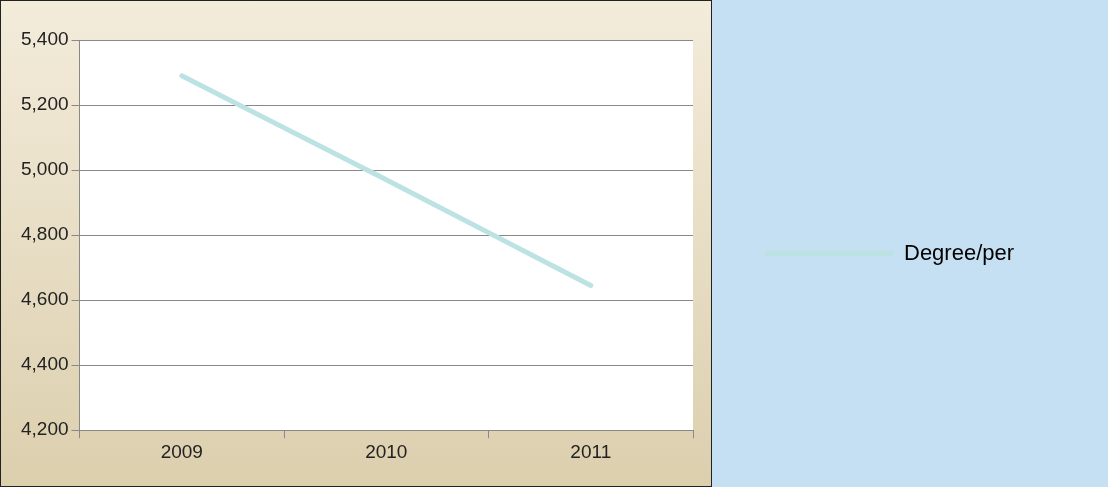 Image resolution: width=1108 pixels, height=487 pixels. Describe the element at coordinates (45, 39) in the screenshot. I see `y-tick-label: 5,400` at that location.